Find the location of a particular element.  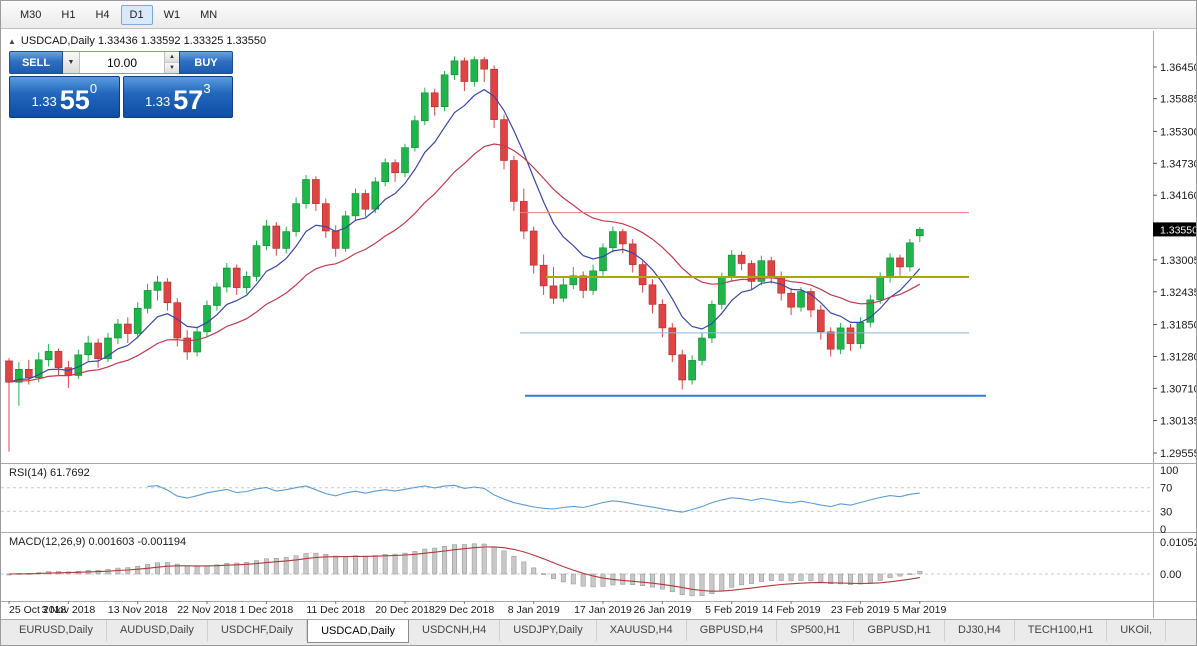

volume-decrease-button: ▼ is located at coordinates (172, 67).